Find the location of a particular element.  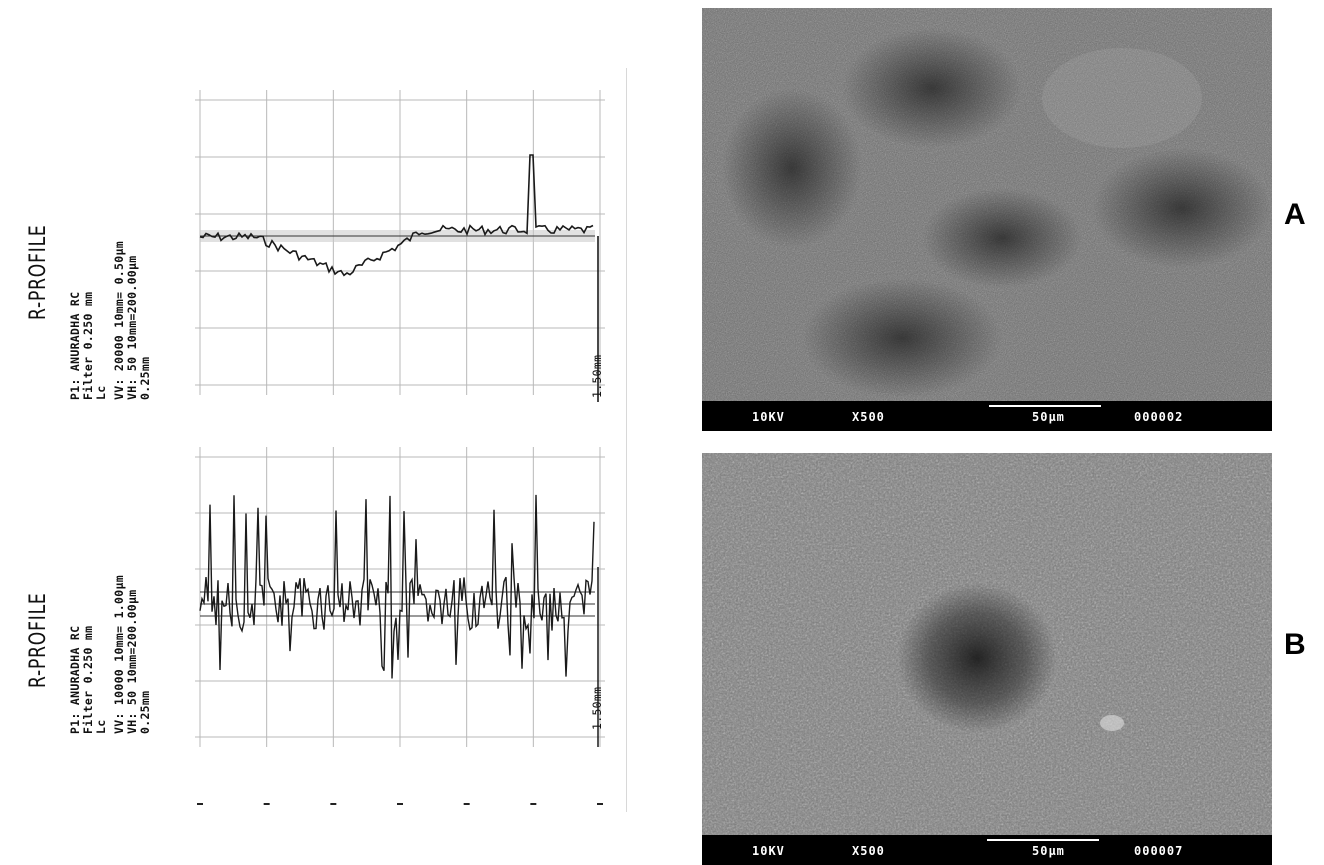

sem-info-bar: 10KV X500 50µm 000007 is located at coordinates (987, 850).